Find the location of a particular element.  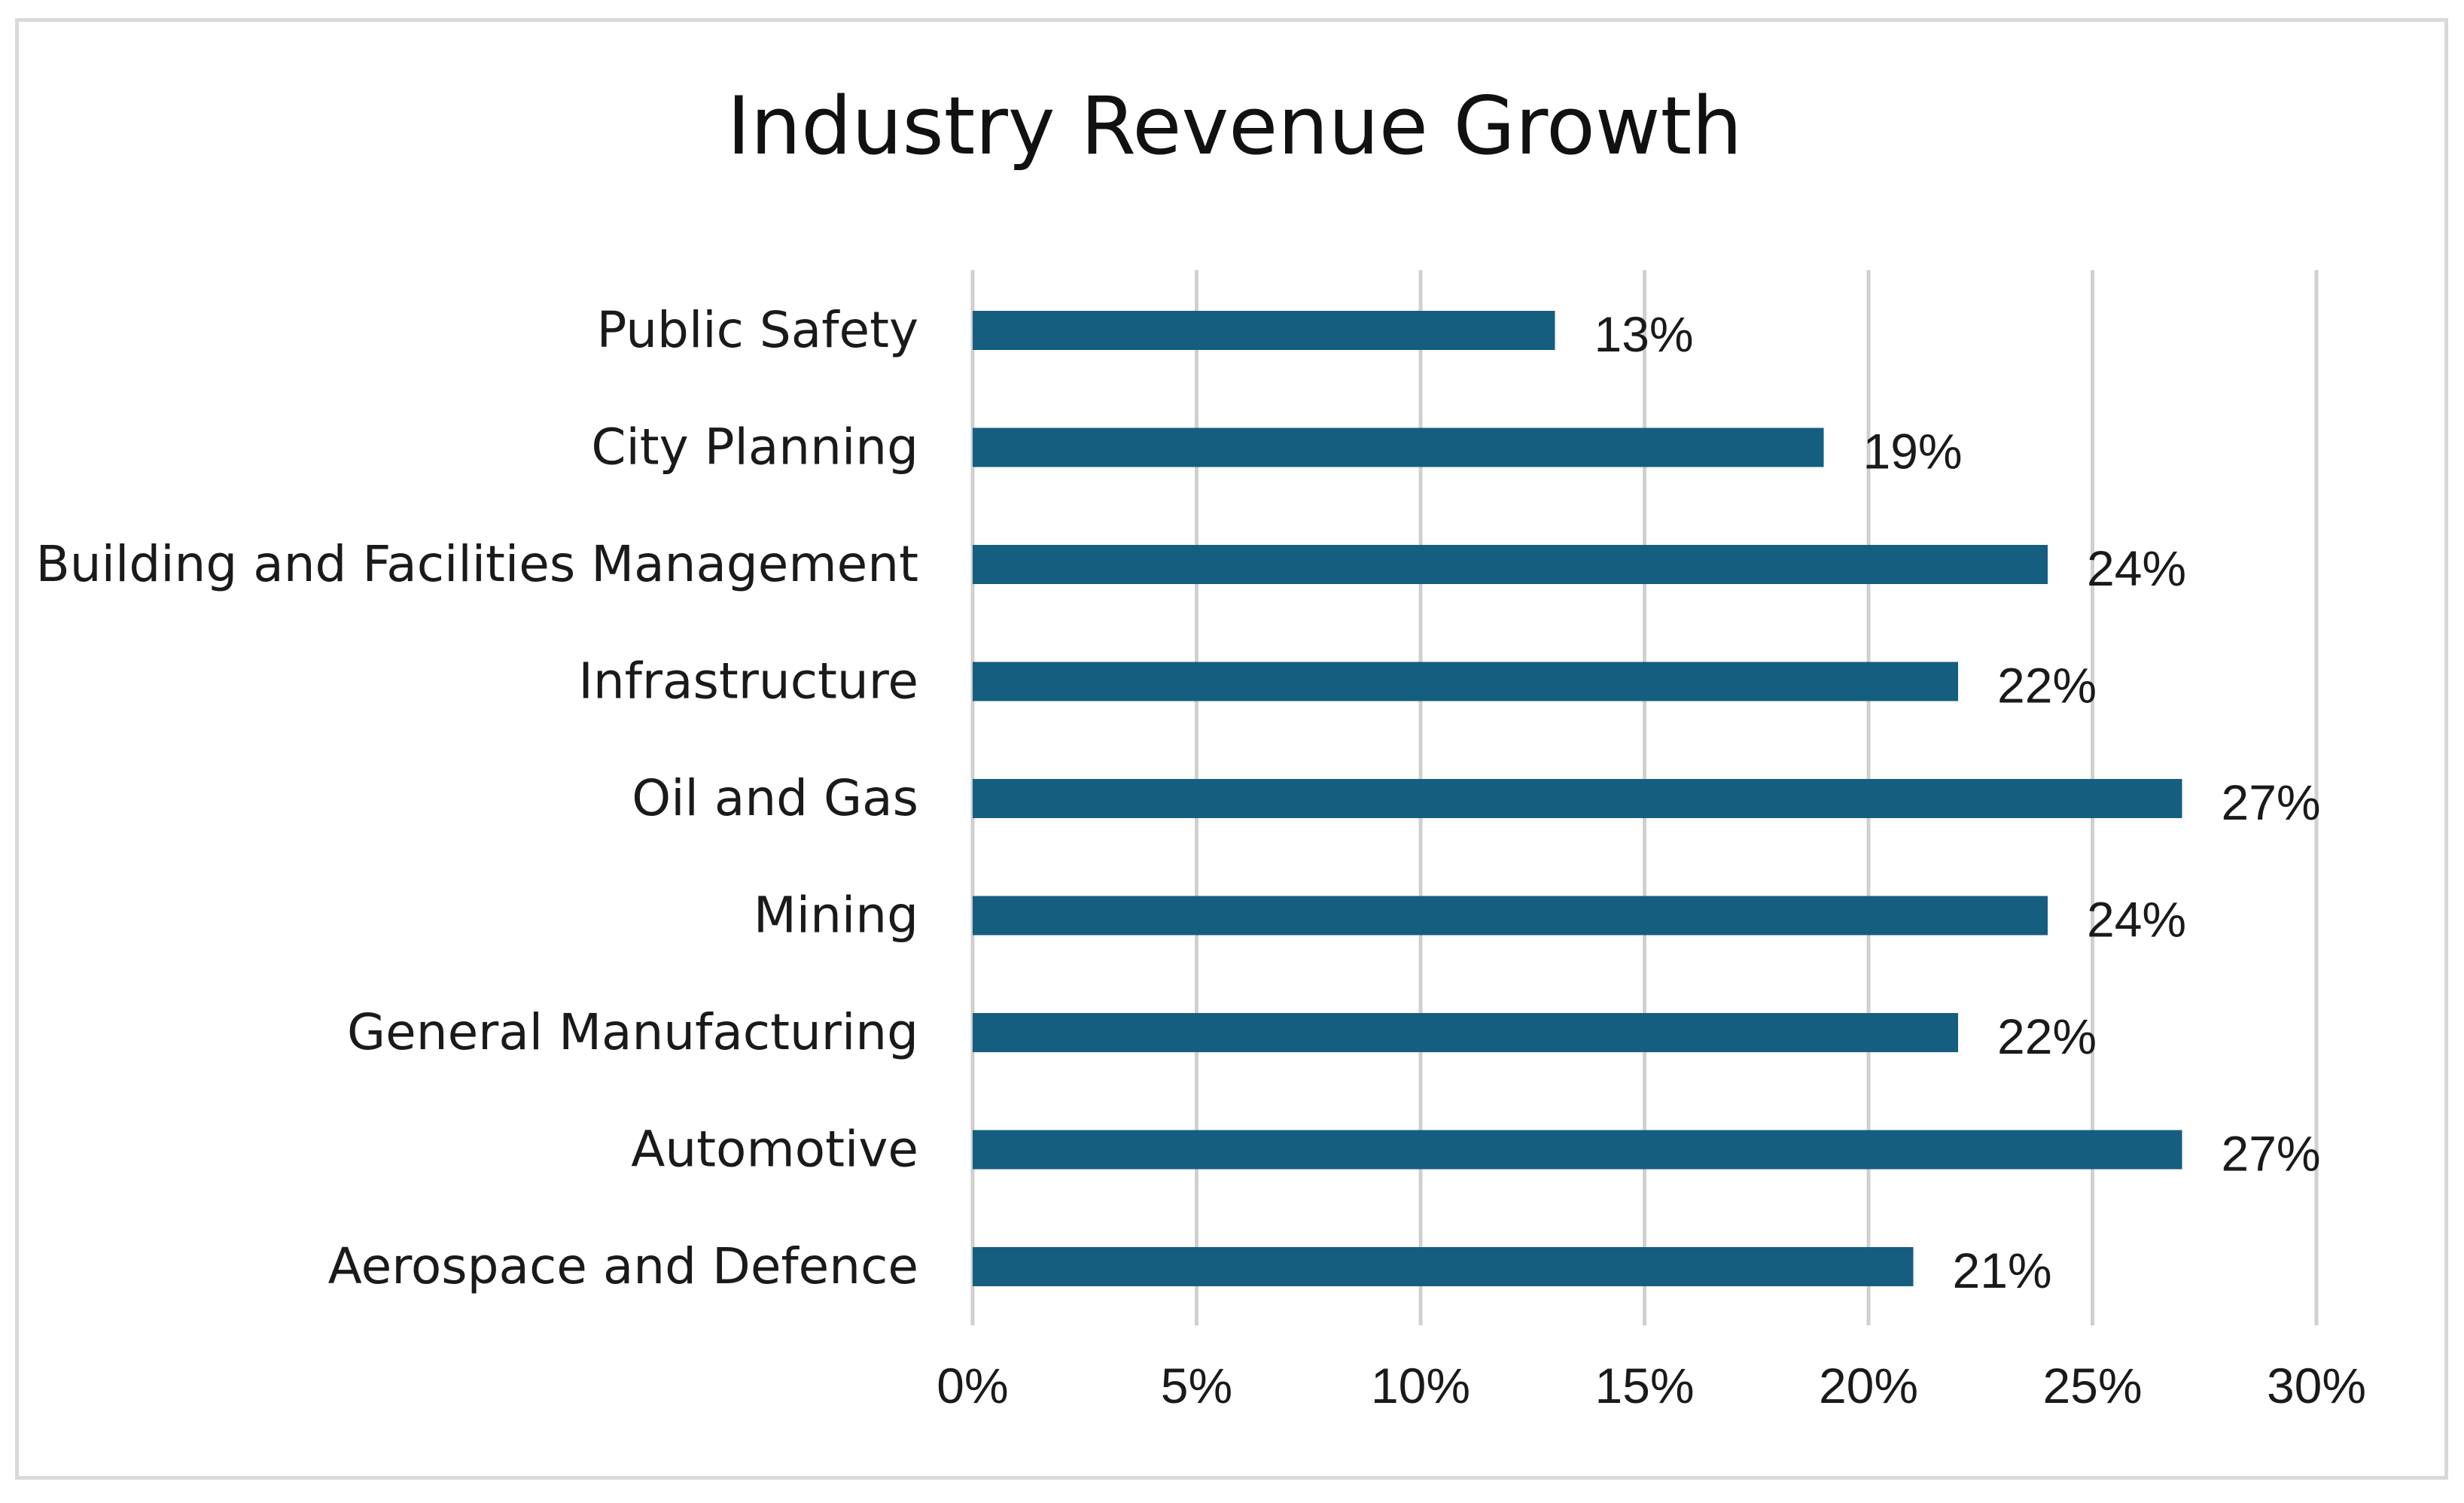

data-label: 19% is located at coordinates (1913, 451).